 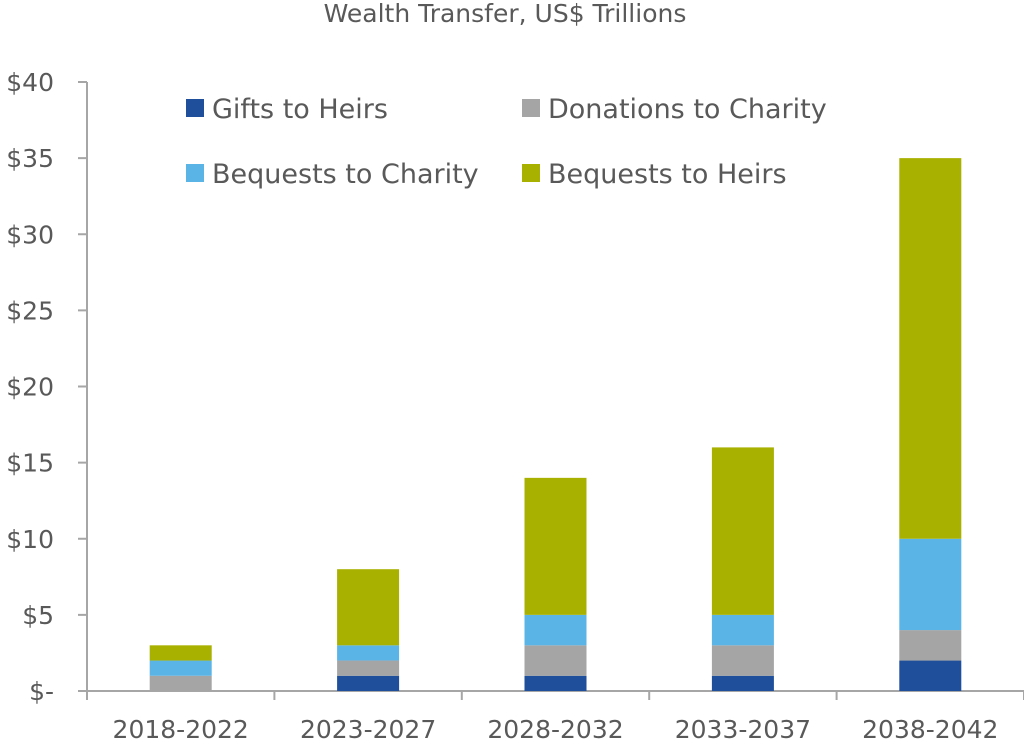 I want to click on x-tick-label: 2023-2027, so click(x=368, y=729).